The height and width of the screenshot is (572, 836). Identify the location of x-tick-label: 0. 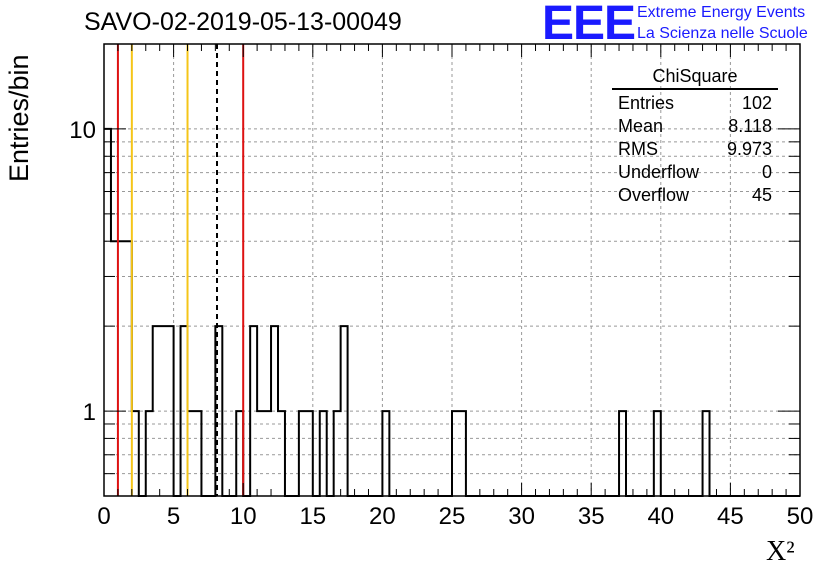
(103, 516).